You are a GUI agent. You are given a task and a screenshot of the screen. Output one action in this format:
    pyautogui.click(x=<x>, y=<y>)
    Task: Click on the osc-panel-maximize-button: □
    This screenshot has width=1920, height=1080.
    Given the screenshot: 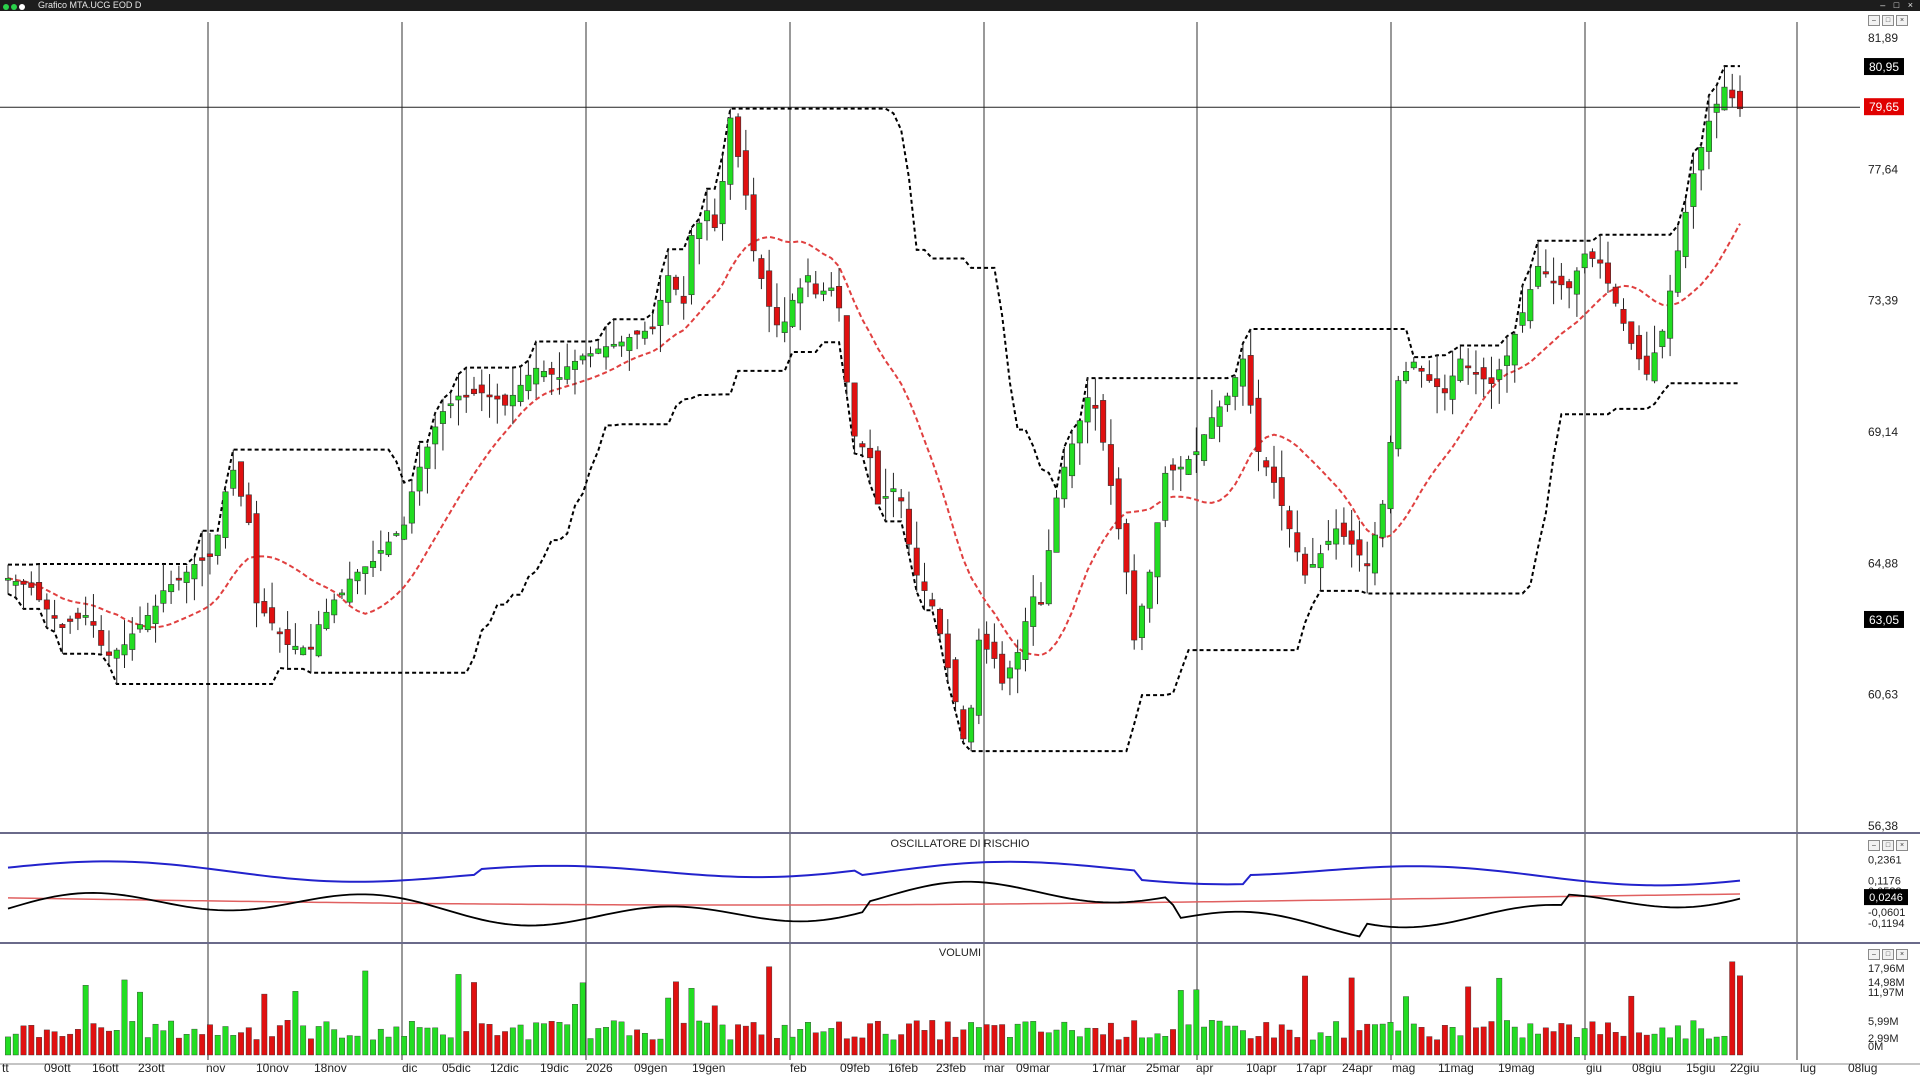 What is the action you would take?
    pyautogui.click(x=1888, y=845)
    